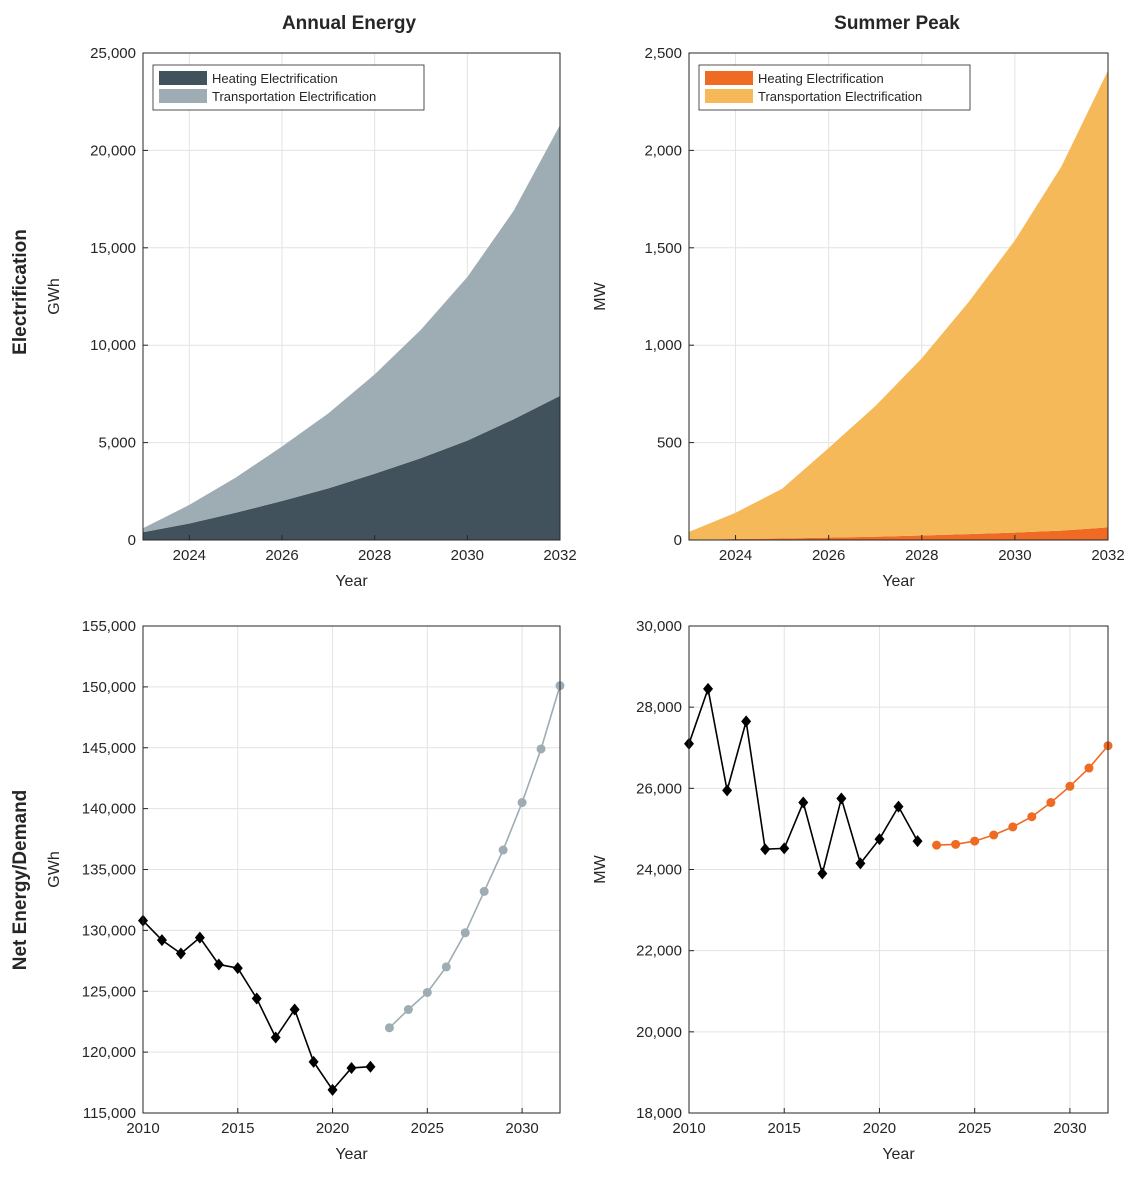 The image size is (1135, 1178). Describe the element at coordinates (659, 951) in the screenshot. I see `y-tick-label: 22,000` at that location.